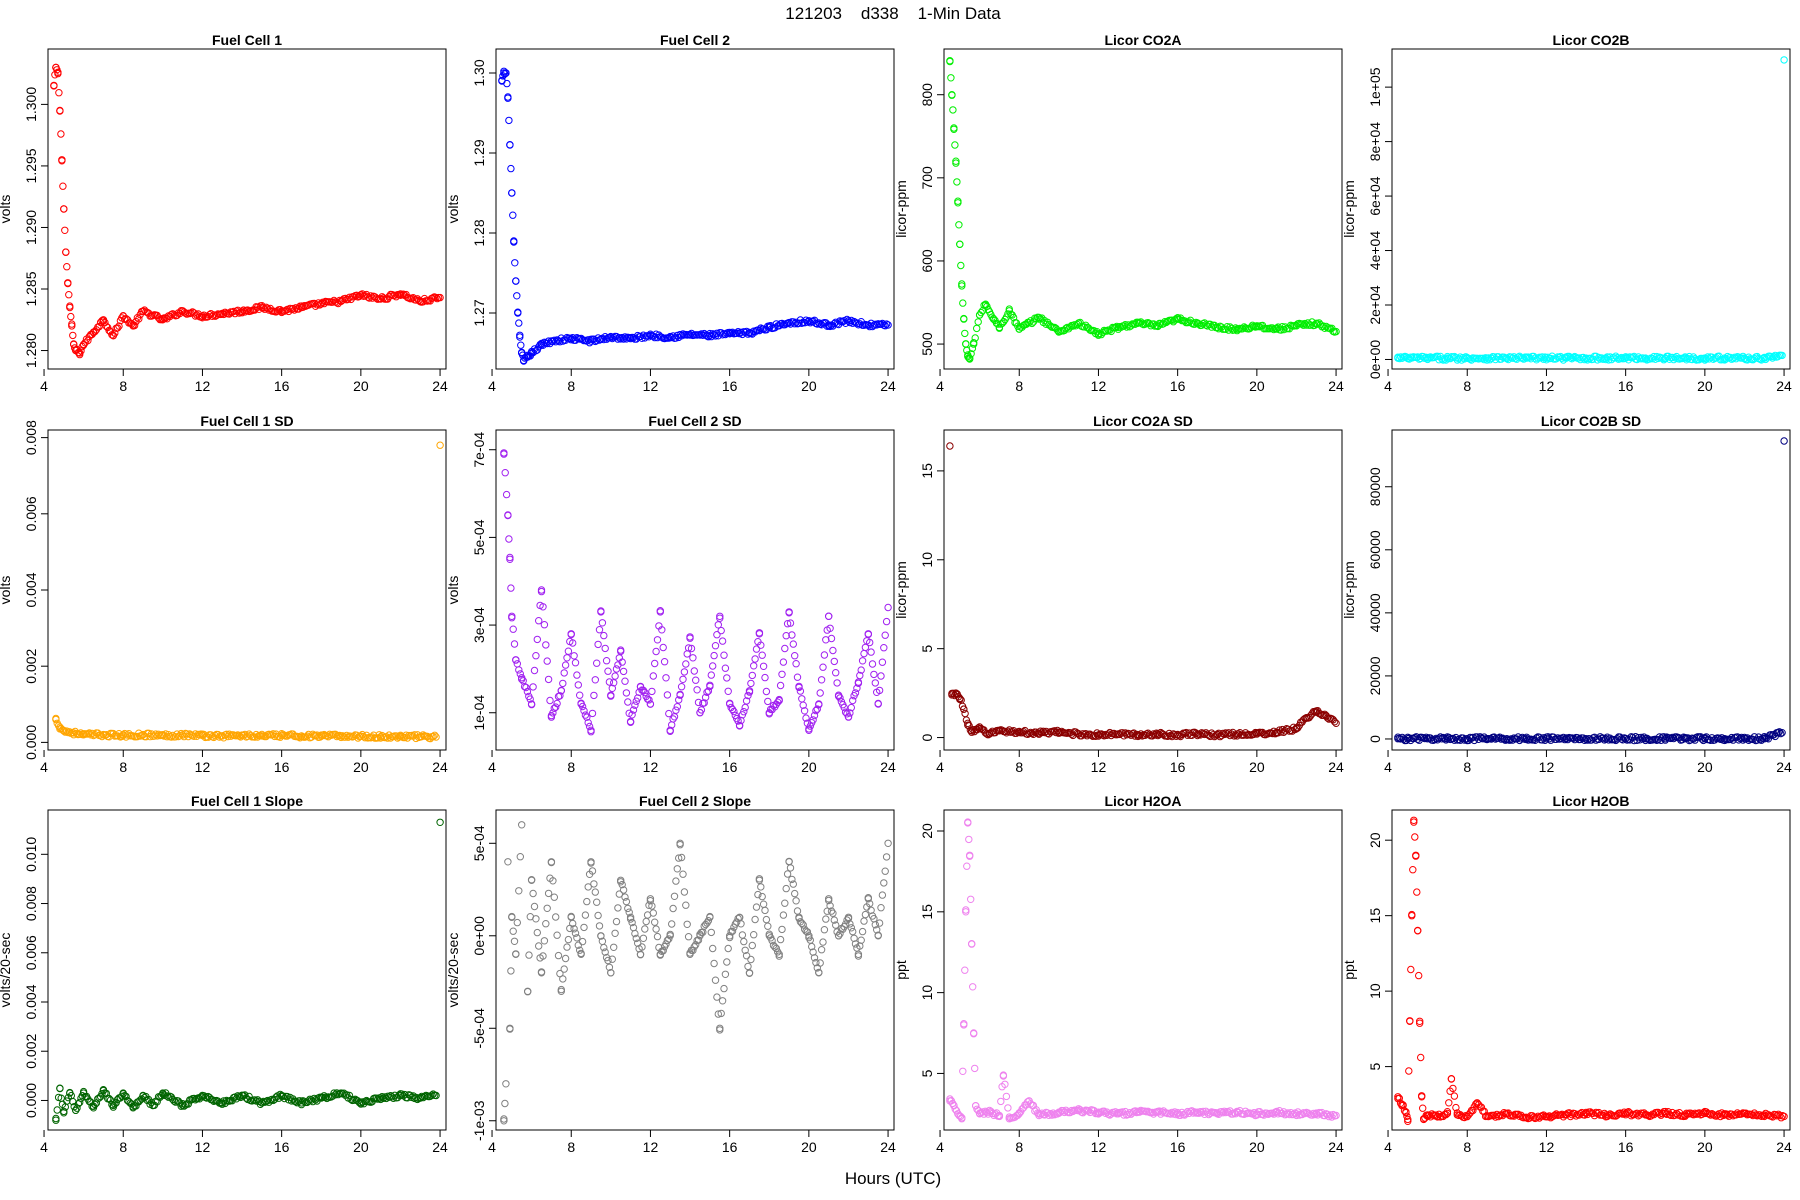 Image resolution: width=1800 pixels, height=1200 pixels. Describe the element at coordinates (1375, 360) in the screenshot. I see `y-tick-label: 0e+00` at that location.